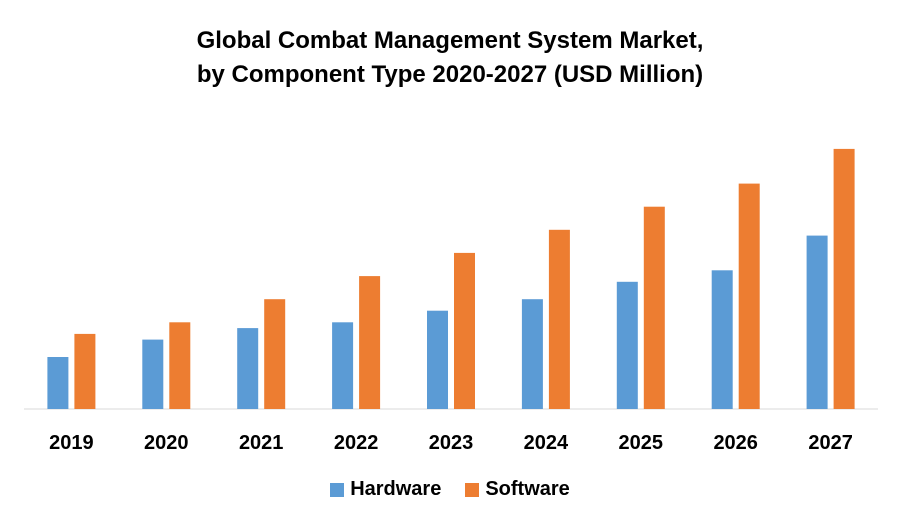 The width and height of the screenshot is (900, 525). What do you see at coordinates (396, 489) in the screenshot?
I see `legend-label-hardware: Hardware` at bounding box center [396, 489].